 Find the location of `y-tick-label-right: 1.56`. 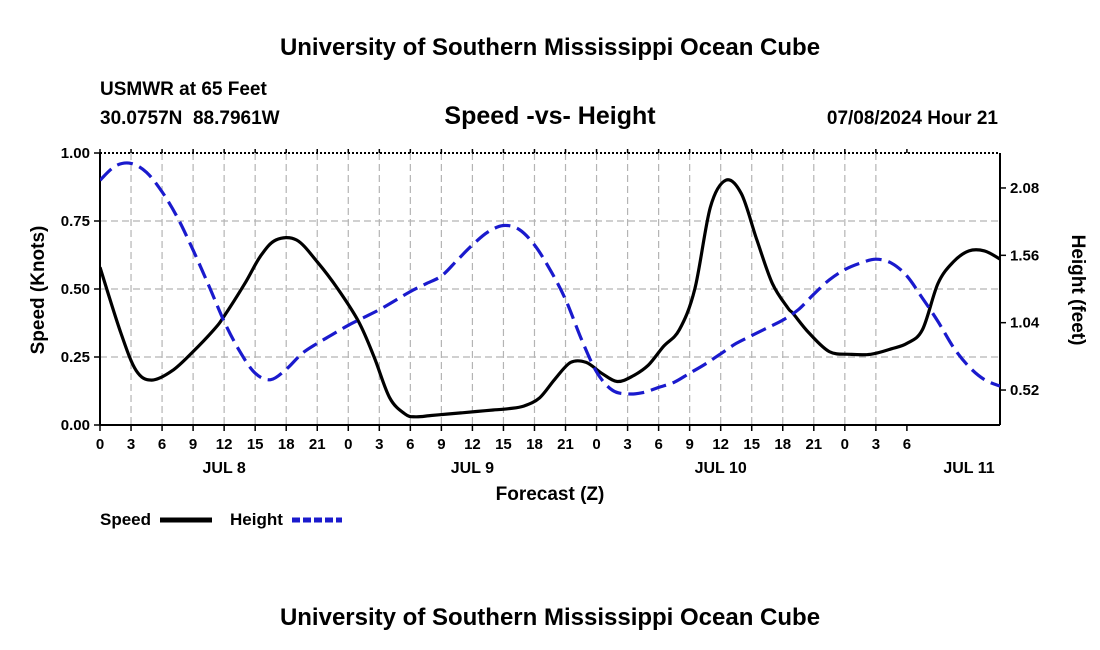

y-tick-label-right: 1.56 is located at coordinates (1024, 255).